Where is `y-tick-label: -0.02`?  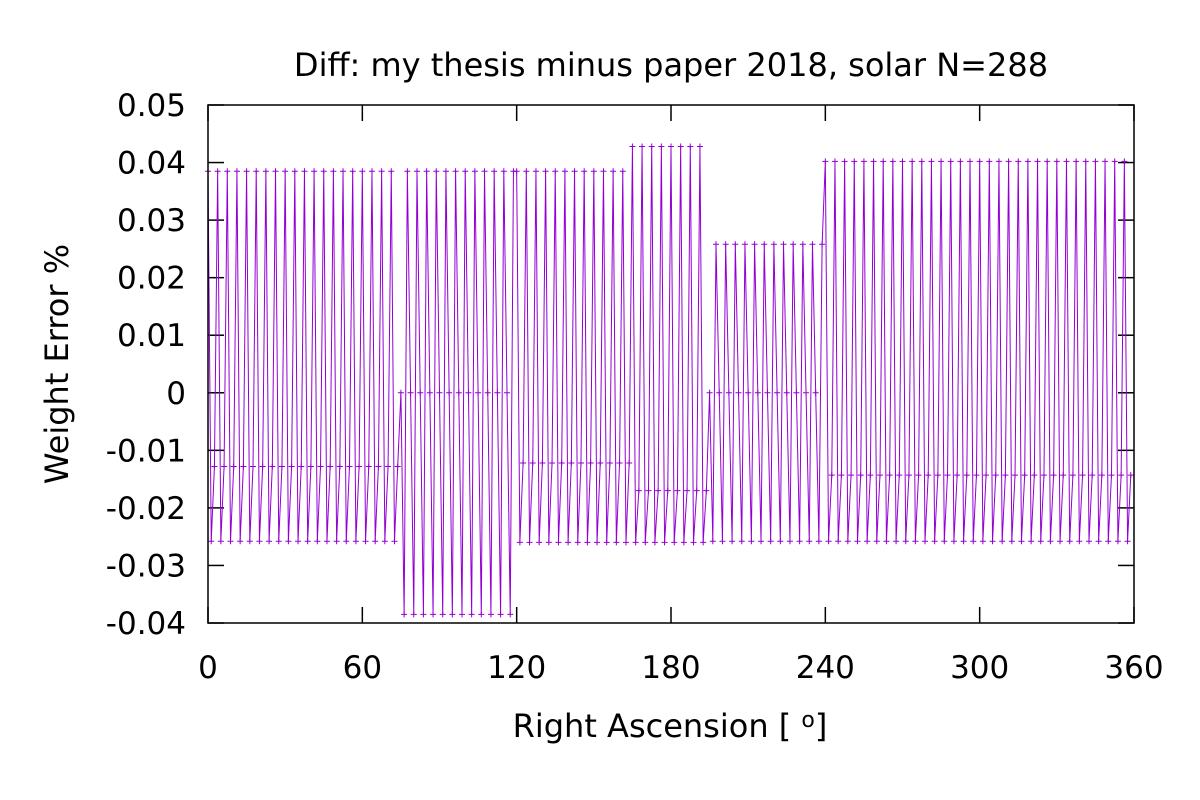 y-tick-label: -0.02 is located at coordinates (146, 509).